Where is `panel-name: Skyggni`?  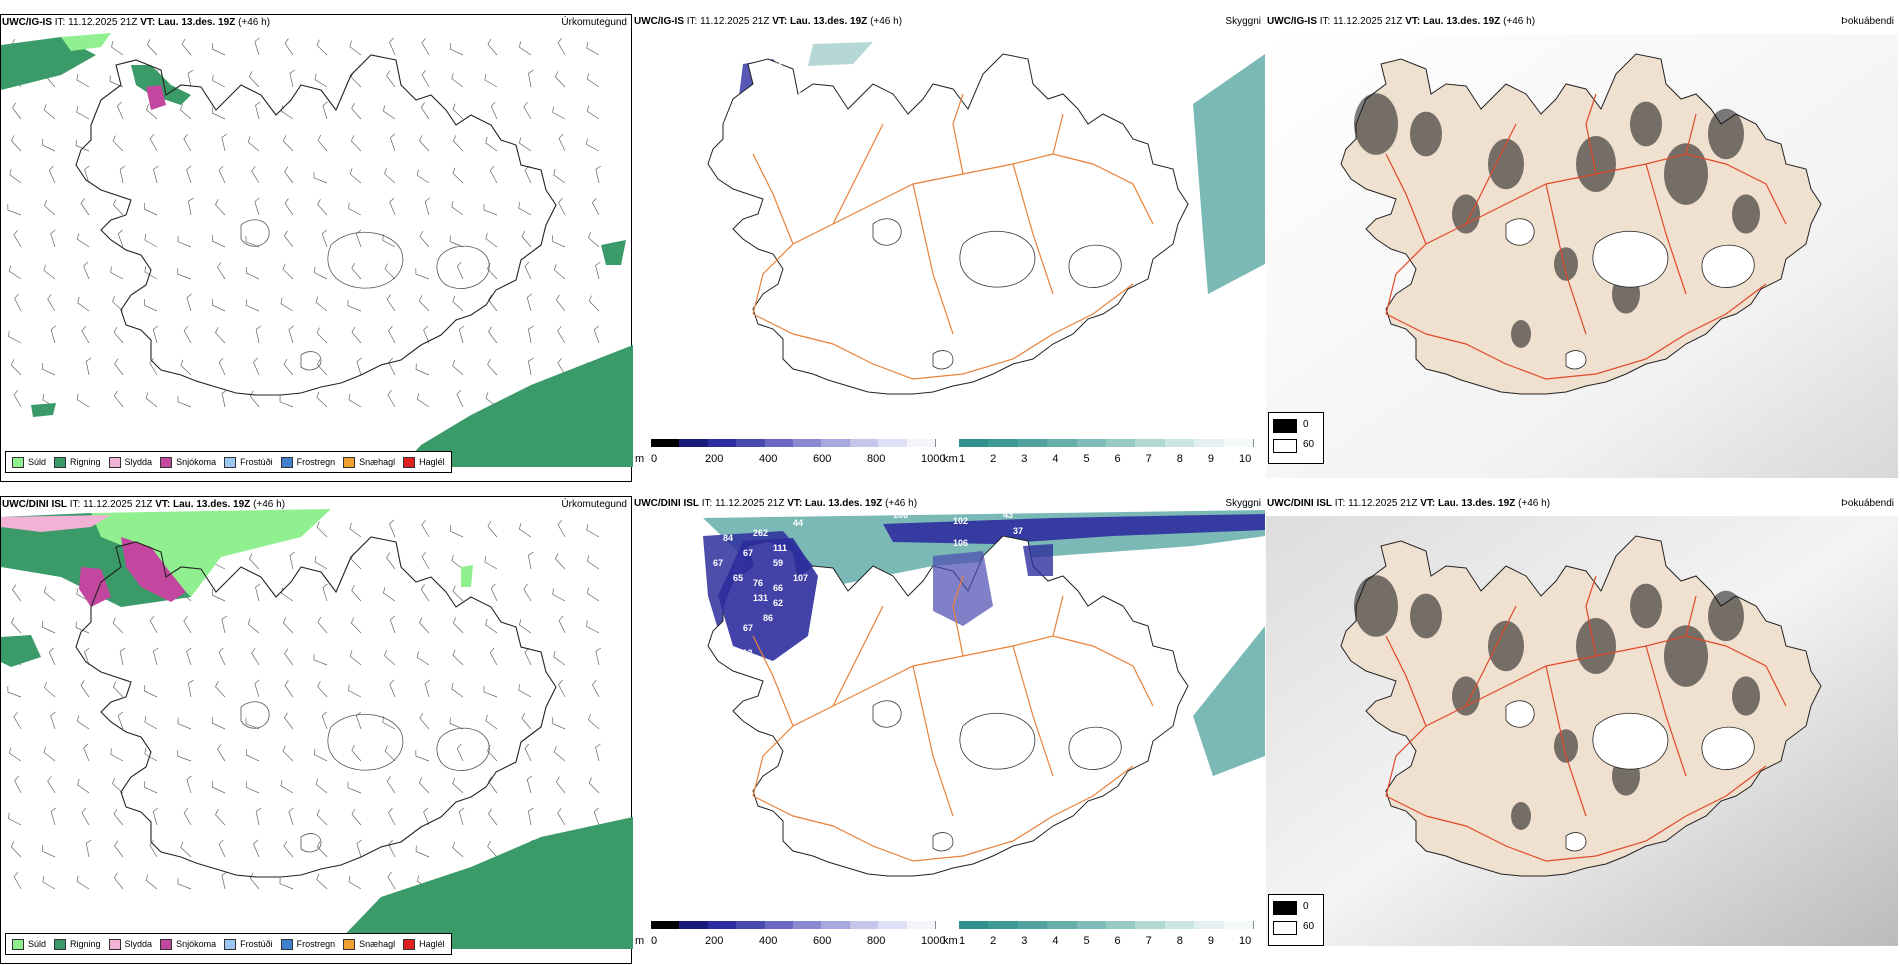 panel-name: Skyggni is located at coordinates (1243, 503).